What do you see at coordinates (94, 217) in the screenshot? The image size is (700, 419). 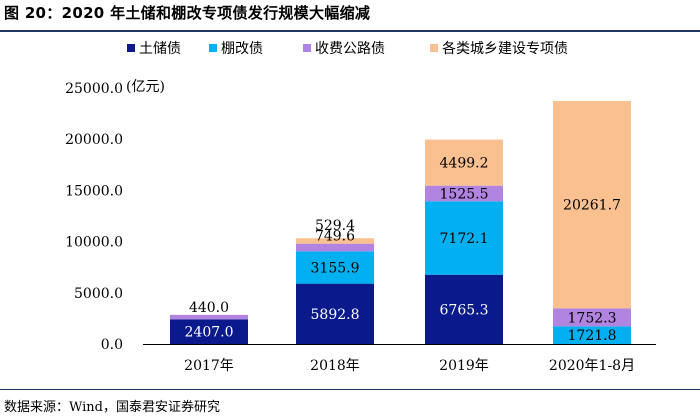 I see `y-axis: 0.0 5000.0 10000.0 15000.0 20000.0 25000.0` at bounding box center [94, 217].